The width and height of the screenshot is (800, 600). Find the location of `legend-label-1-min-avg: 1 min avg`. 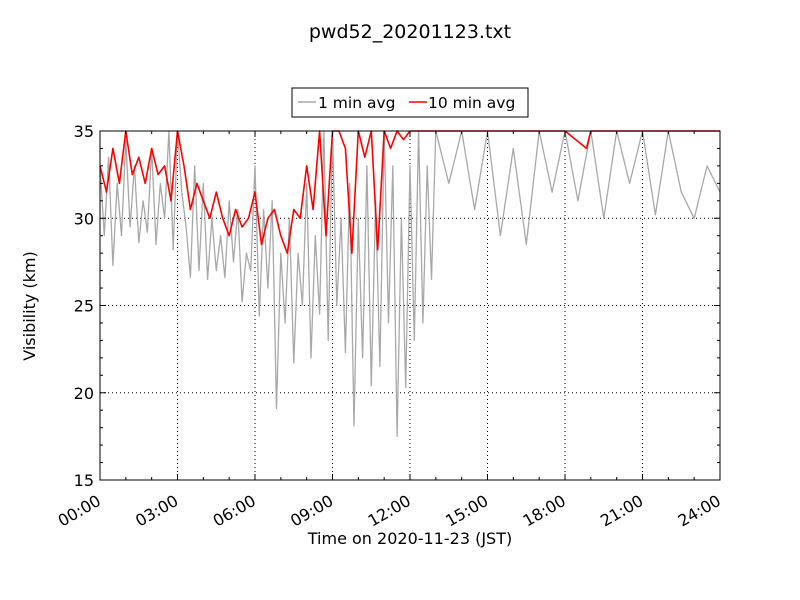

legend-label-1-min-avg: 1 min avg is located at coordinates (356, 103).